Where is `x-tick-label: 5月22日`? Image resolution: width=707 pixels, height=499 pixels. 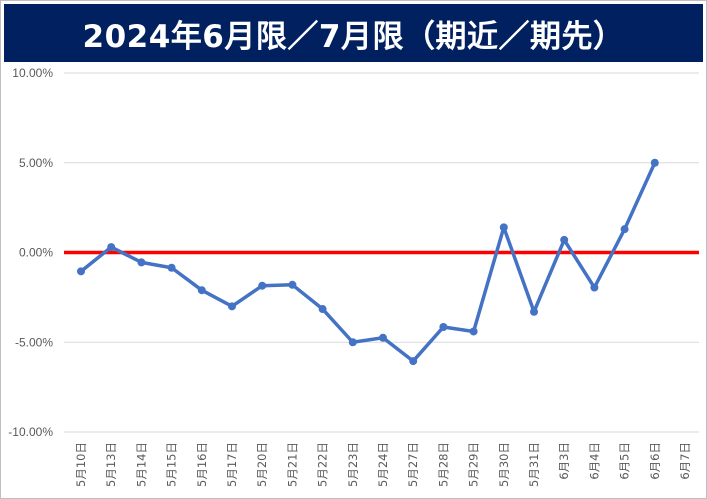
x-tick-label: 5月22日 is located at coordinates (323, 464).